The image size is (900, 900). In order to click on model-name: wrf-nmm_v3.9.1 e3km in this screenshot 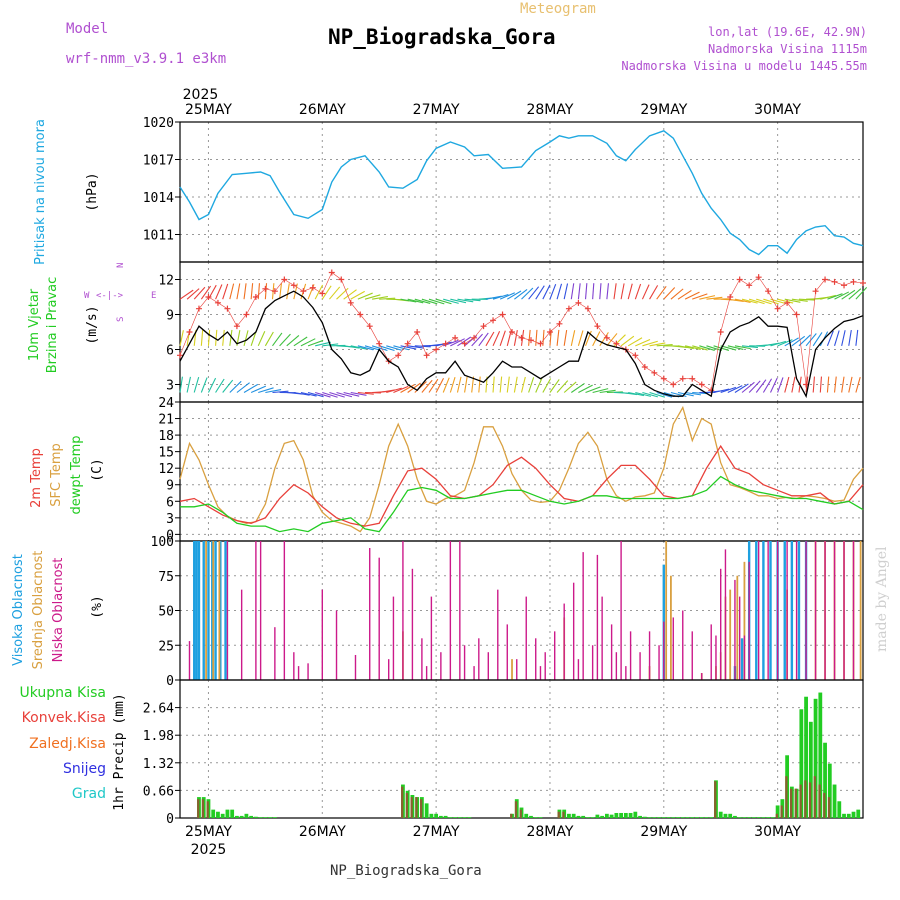, I will do `click(146, 59)`.